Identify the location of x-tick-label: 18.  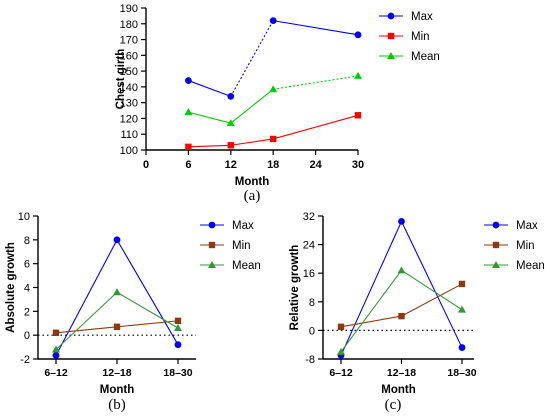
(273, 165).